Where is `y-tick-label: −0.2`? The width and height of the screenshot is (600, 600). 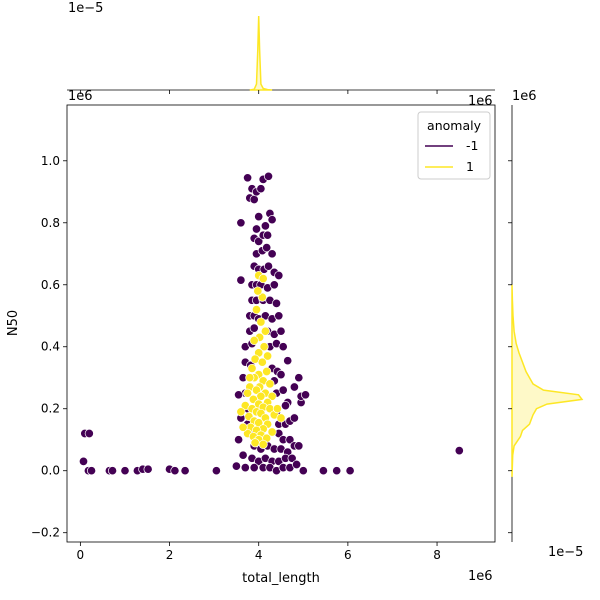 y-tick-label: −0.2 is located at coordinates (45, 533).